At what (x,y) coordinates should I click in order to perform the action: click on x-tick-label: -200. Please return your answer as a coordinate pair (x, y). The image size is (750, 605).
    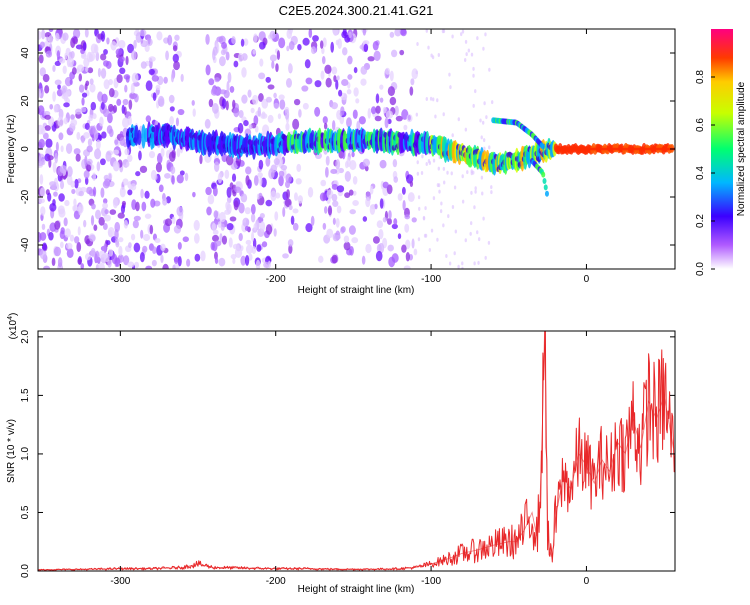
    Looking at the image, I should click on (276, 581).